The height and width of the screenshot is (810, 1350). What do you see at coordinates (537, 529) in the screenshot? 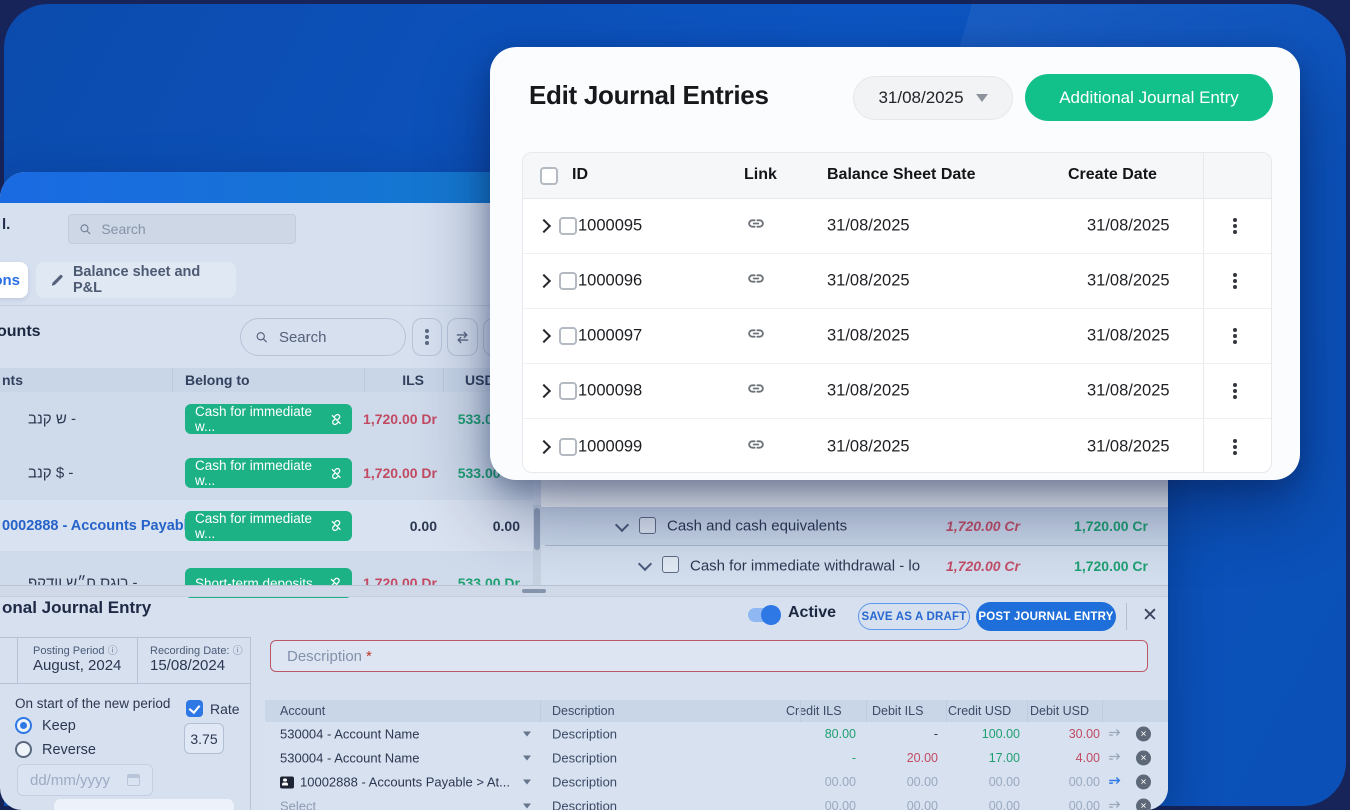
I see `vertical-scrollbar-thumb` at bounding box center [537, 529].